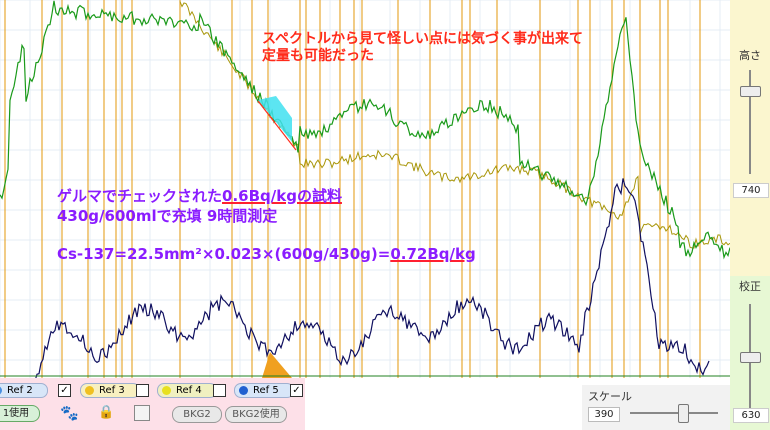 The image size is (770, 430). What do you see at coordinates (20, 390) in the screenshot?
I see `ref2-label: Ref 2` at bounding box center [20, 390].